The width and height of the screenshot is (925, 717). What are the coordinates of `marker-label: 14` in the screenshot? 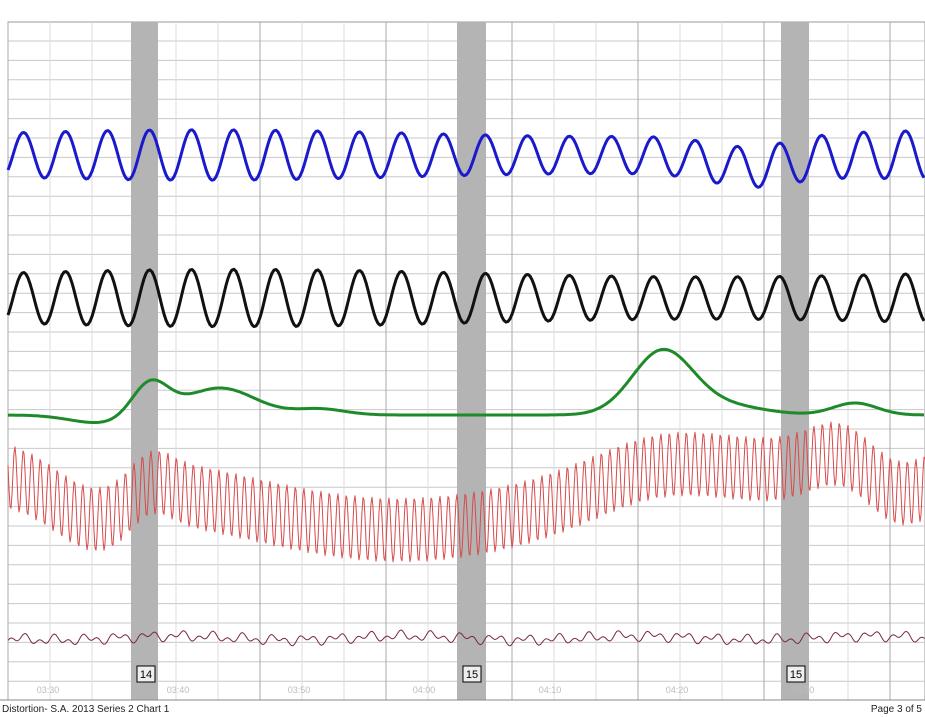 It's located at (146, 675).